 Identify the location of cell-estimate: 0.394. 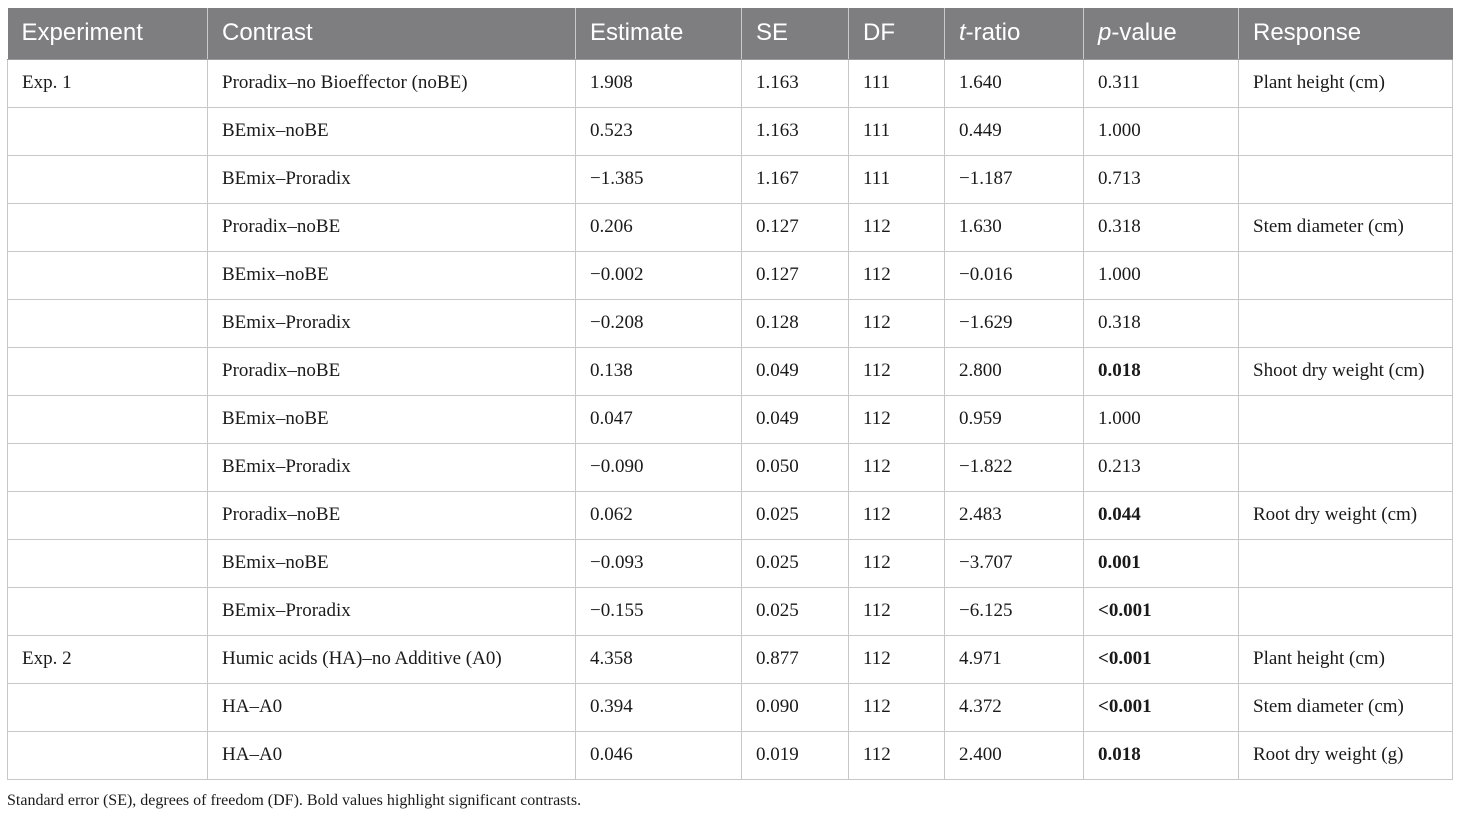
(658, 707).